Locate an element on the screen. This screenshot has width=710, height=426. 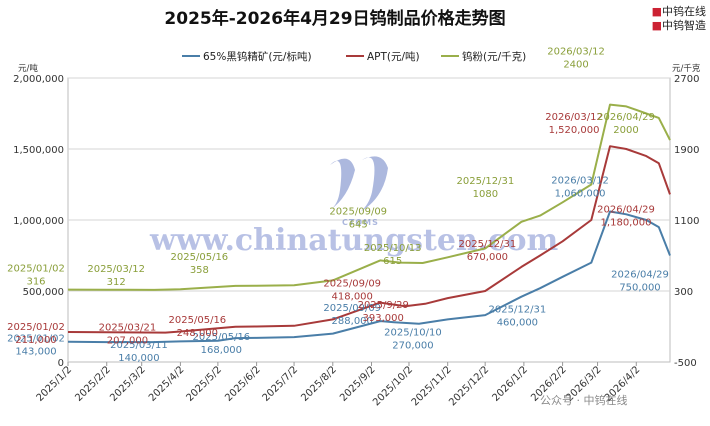
annotation-value: 670,000 is located at coordinates (487, 257).